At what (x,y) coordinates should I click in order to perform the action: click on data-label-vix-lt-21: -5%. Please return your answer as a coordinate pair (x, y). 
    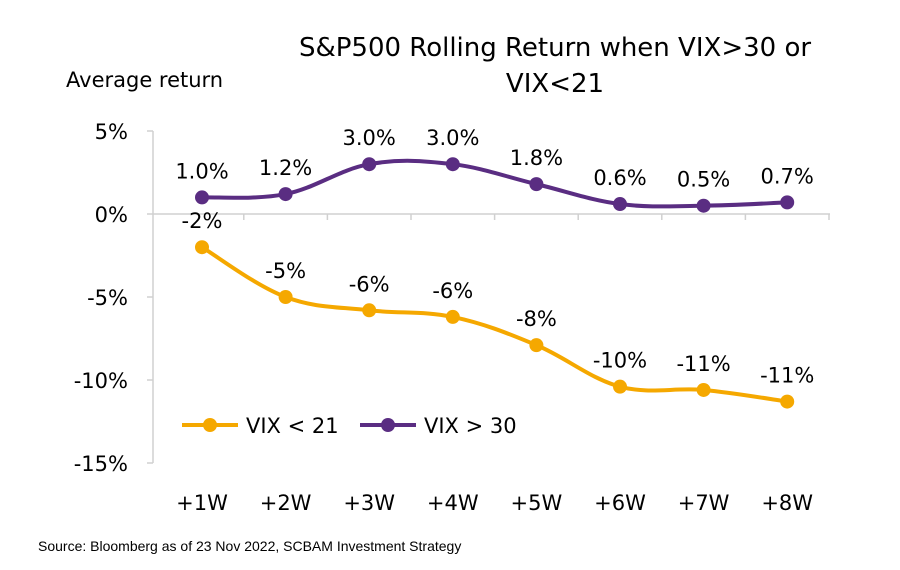
    Looking at the image, I should click on (285, 271).